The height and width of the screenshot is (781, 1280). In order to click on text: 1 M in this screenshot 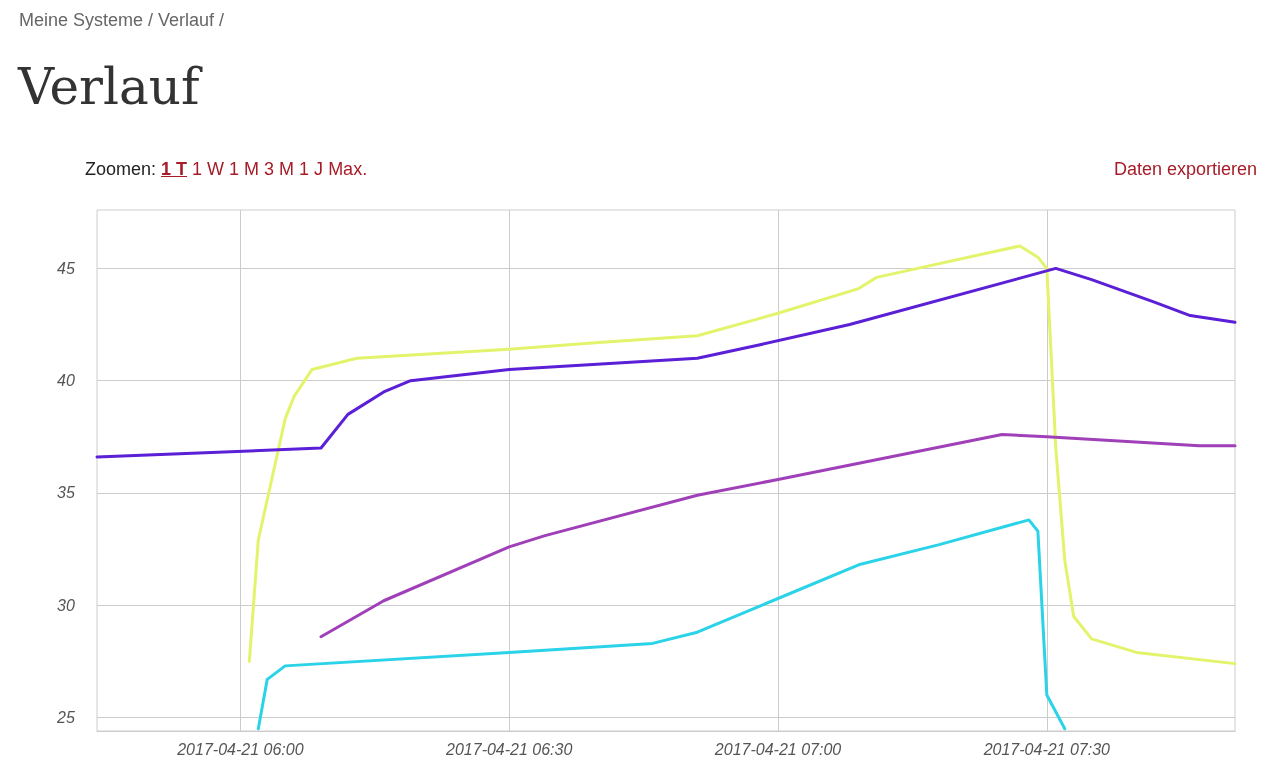, I will do `click(244, 169)`.